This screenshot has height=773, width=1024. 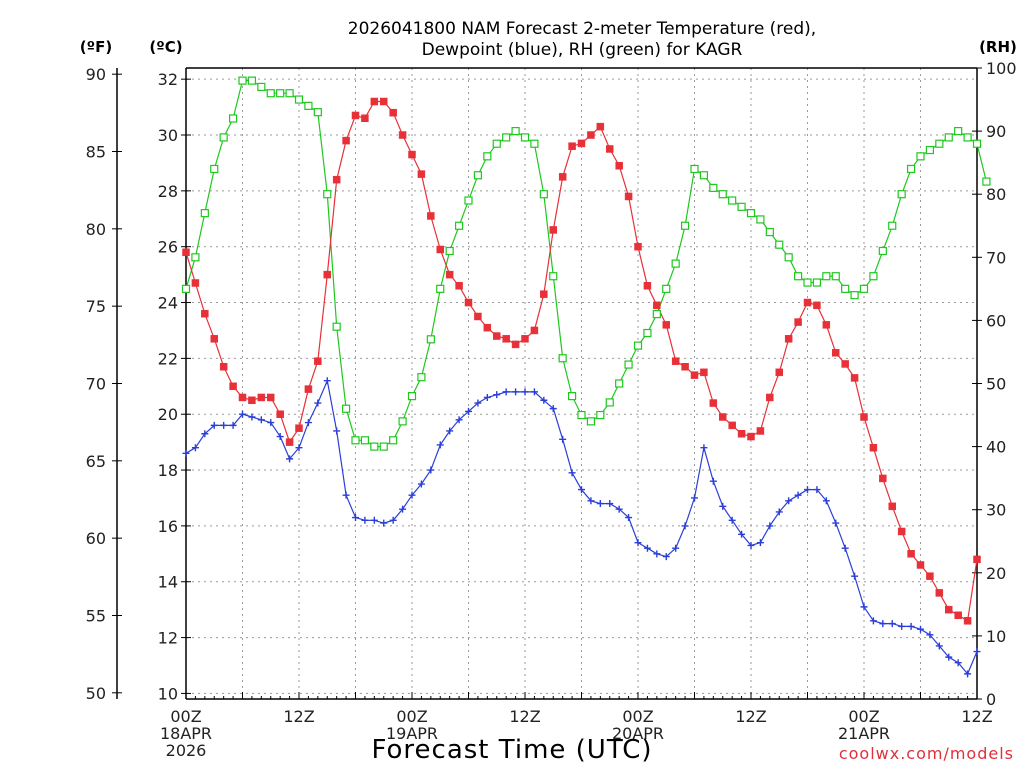 What do you see at coordinates (165, 47) in the screenshot?
I see `unit-label-celsius: (ºC)` at bounding box center [165, 47].